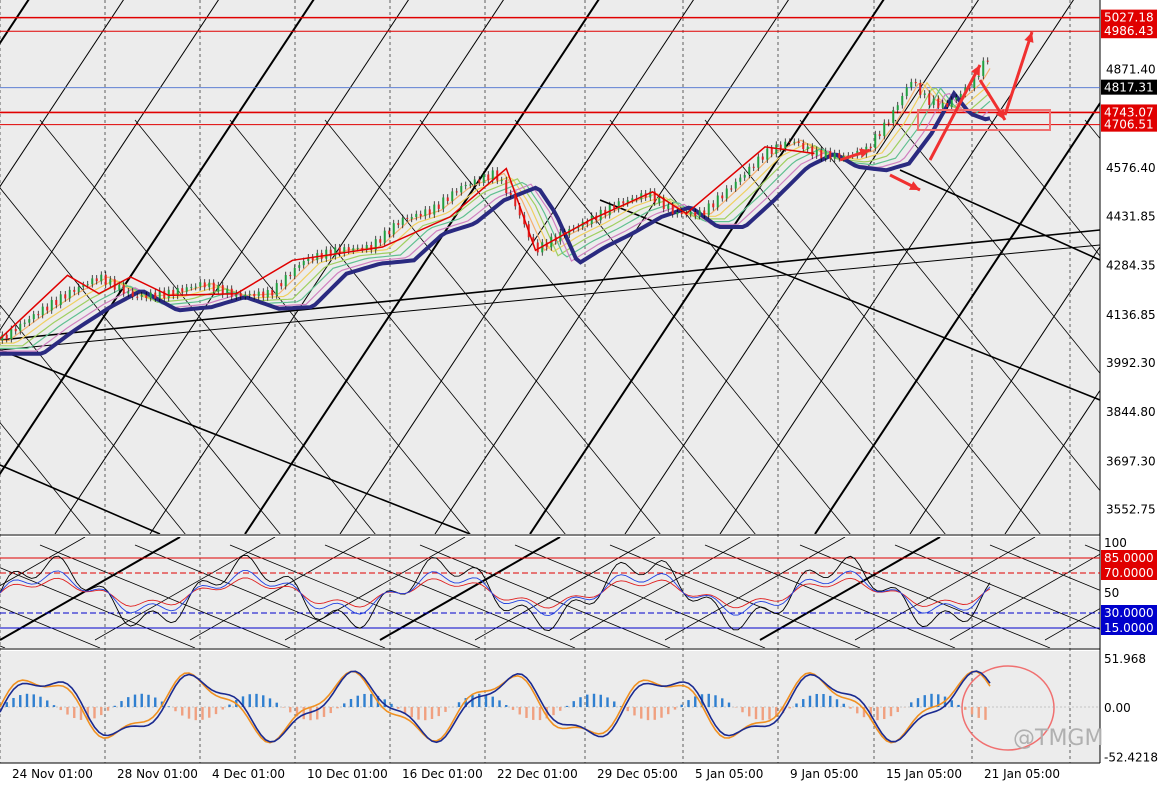  What do you see at coordinates (1129, 31) in the screenshot?
I see `resistance-label: 4986.43` at bounding box center [1129, 31].